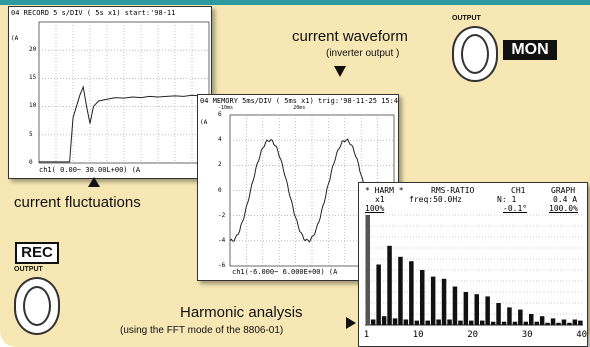 The image size is (590, 347). Describe the element at coordinates (295, 2) in the screenshot. I see `top-accent-bar` at that location.